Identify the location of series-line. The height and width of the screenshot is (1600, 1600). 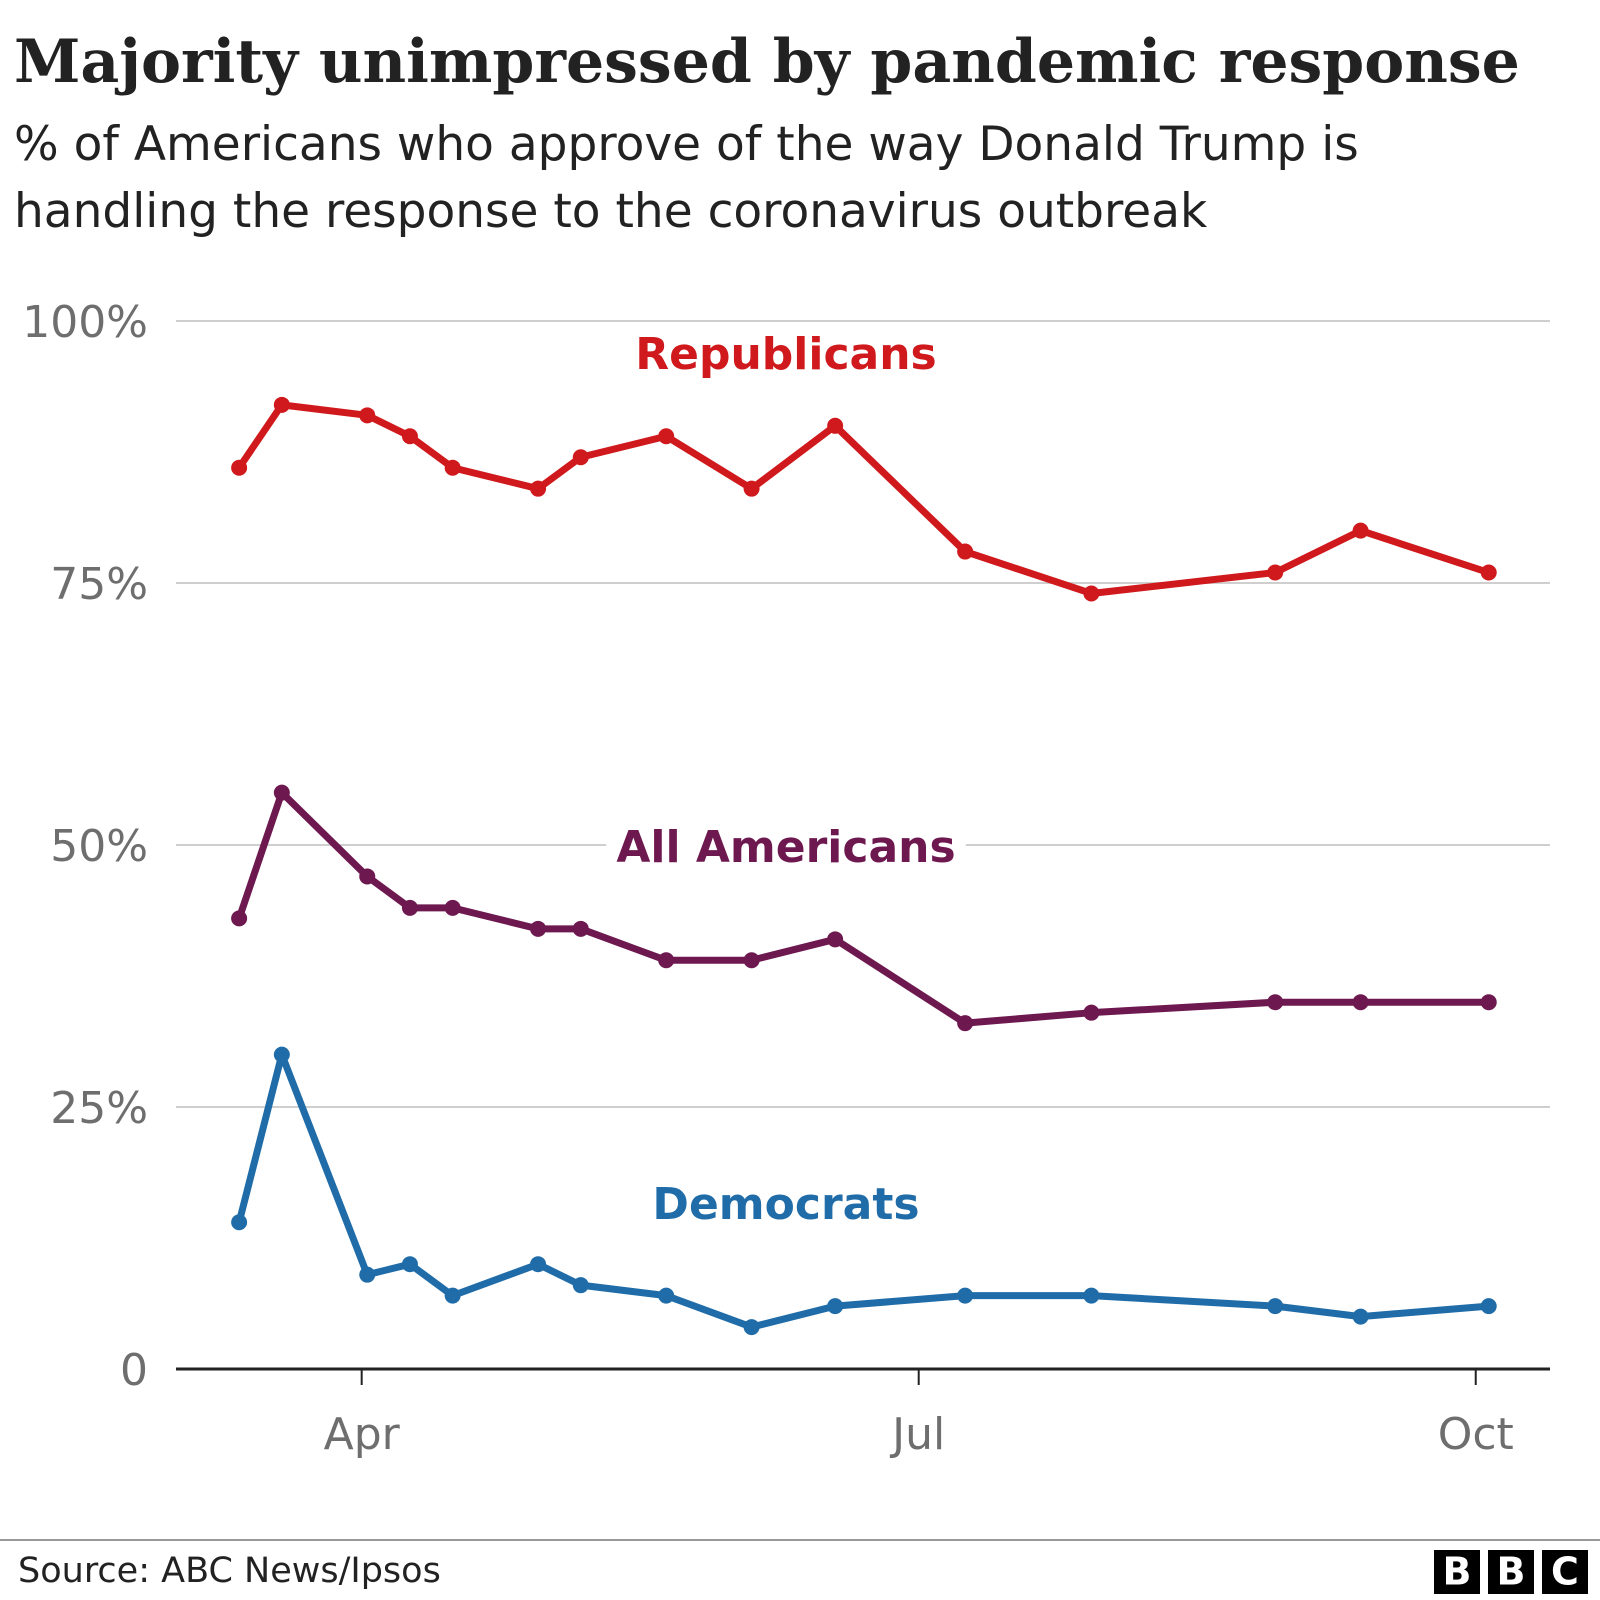
(863, 499).